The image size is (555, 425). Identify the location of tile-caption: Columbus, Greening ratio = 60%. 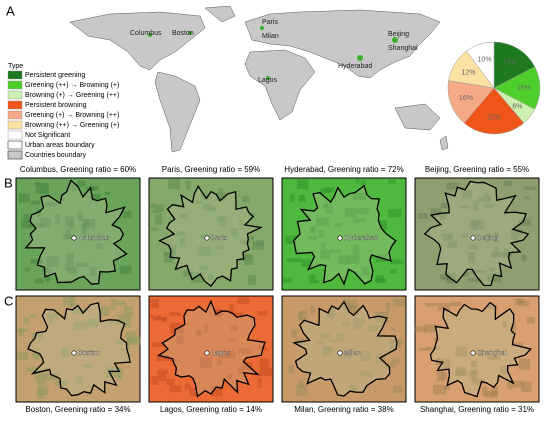
(78, 169).